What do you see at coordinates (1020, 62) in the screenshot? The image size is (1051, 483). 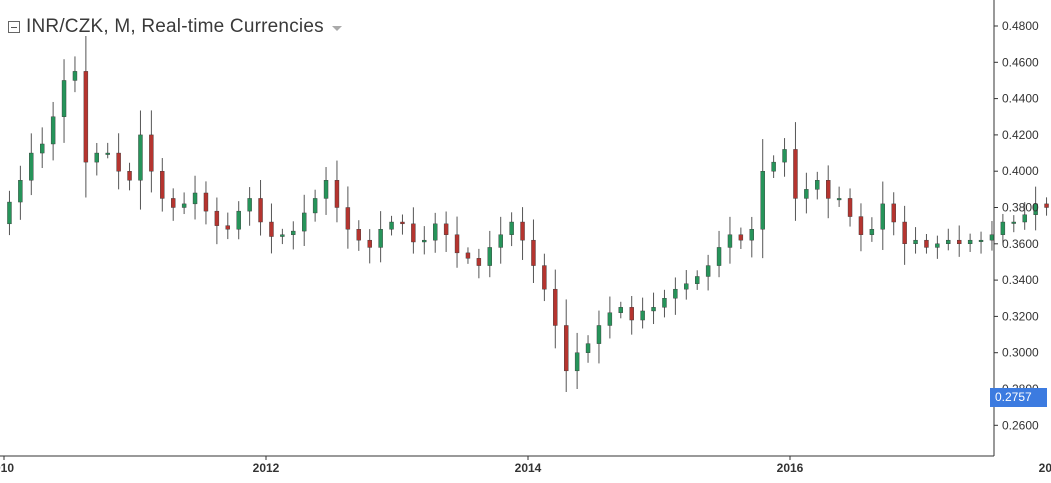 I see `y-tick-label: 0.4600` at bounding box center [1020, 62].